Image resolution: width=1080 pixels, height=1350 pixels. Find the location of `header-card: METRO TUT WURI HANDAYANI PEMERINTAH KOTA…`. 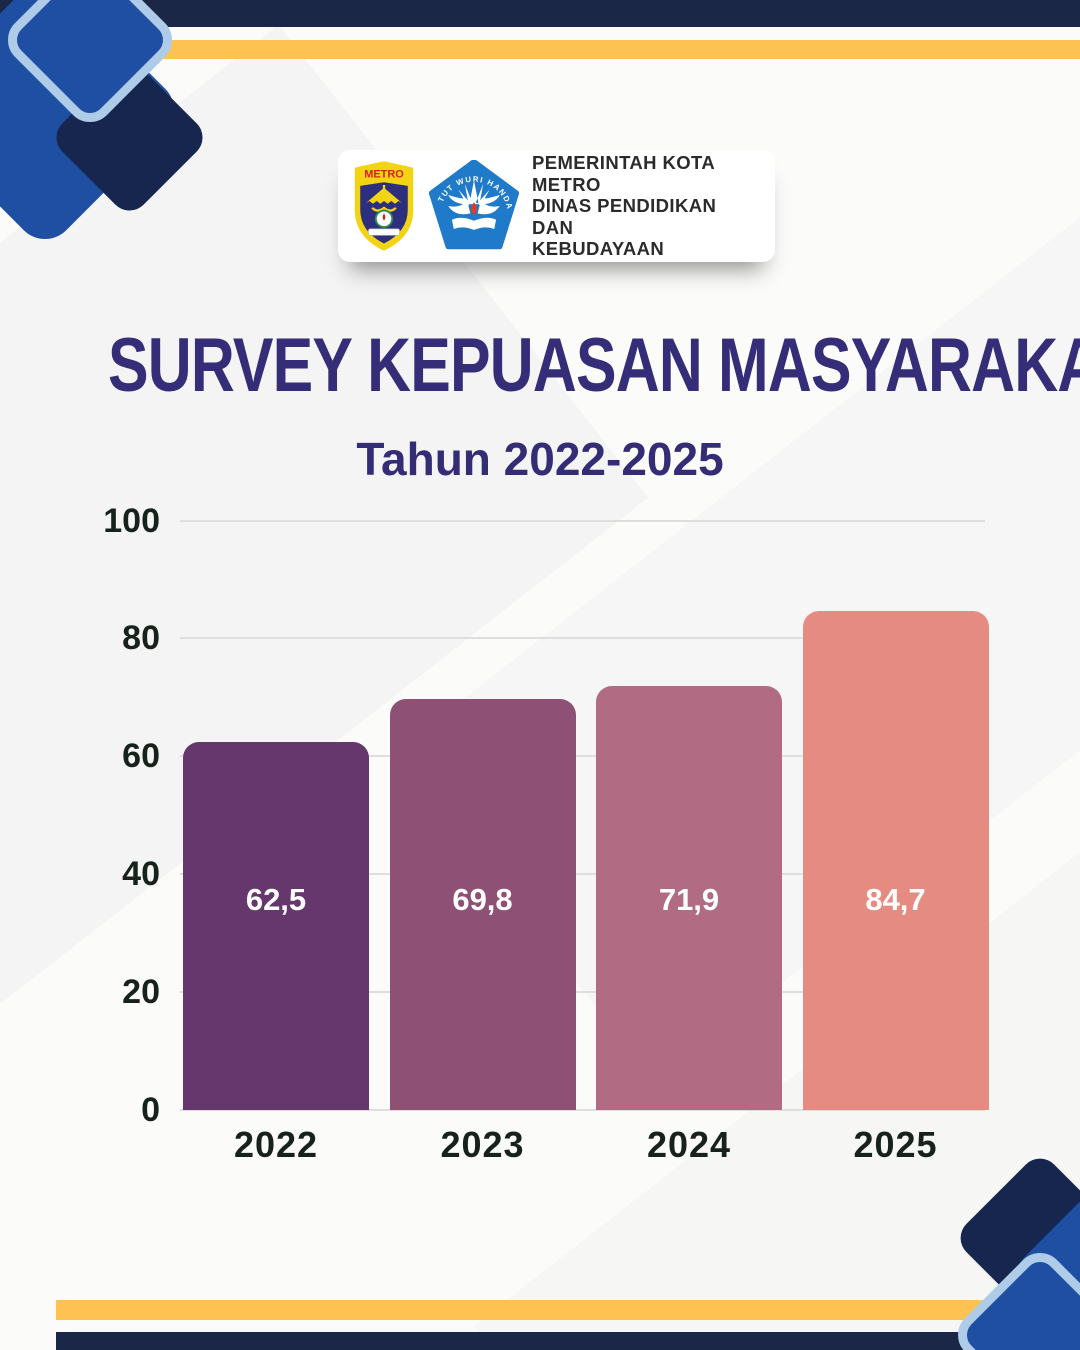

header-card: METRO TUT WURI HANDAYANI PEMERINTAH KOTA… is located at coordinates (556, 206).